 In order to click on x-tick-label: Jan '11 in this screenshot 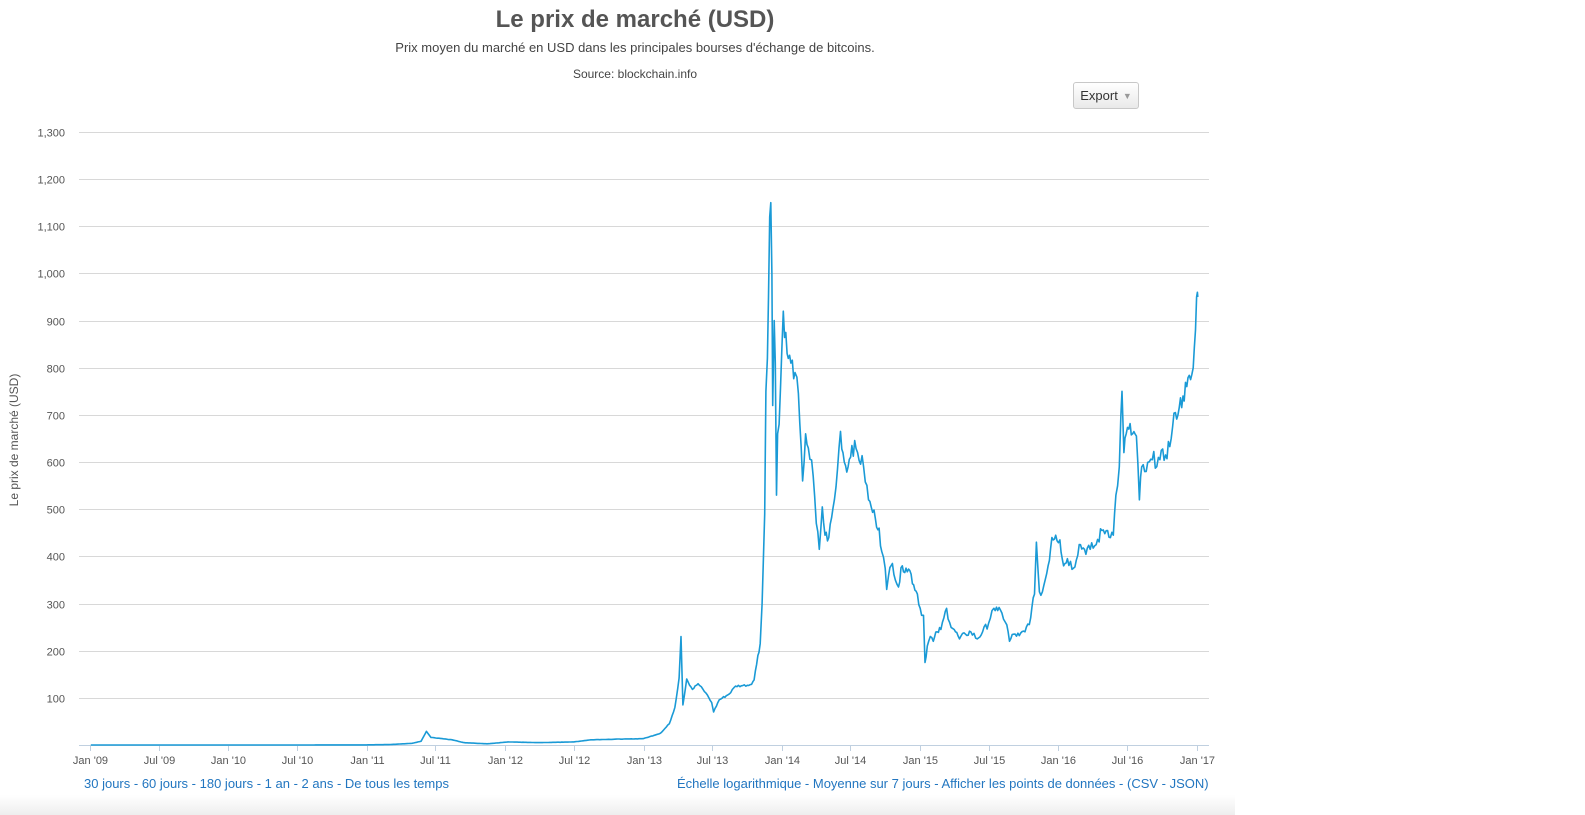, I will do `click(367, 761)`.